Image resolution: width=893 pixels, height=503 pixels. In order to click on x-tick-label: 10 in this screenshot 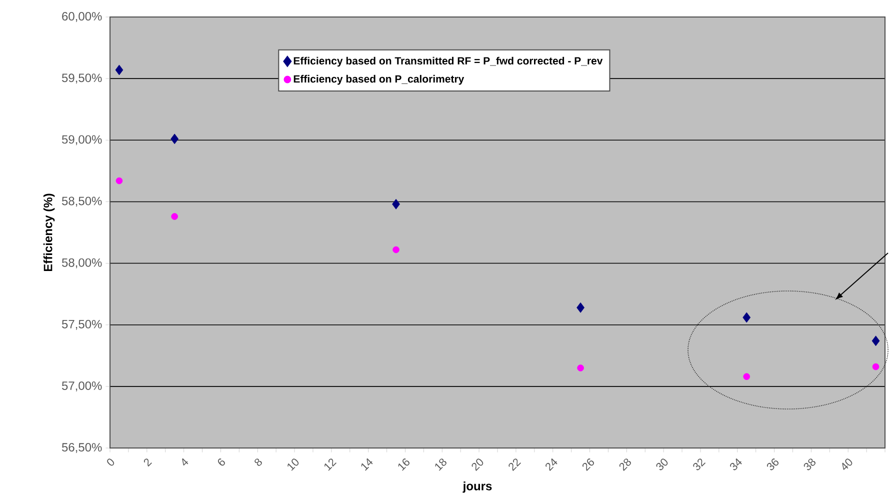, I will do `click(293, 464)`.